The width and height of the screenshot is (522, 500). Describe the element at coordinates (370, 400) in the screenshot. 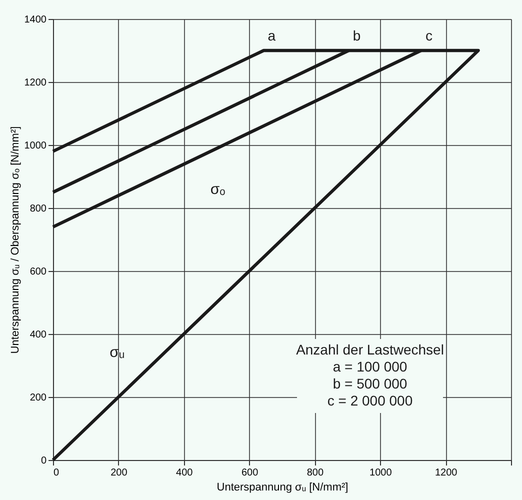

I see `annotation: c = 2 000 000` at that location.